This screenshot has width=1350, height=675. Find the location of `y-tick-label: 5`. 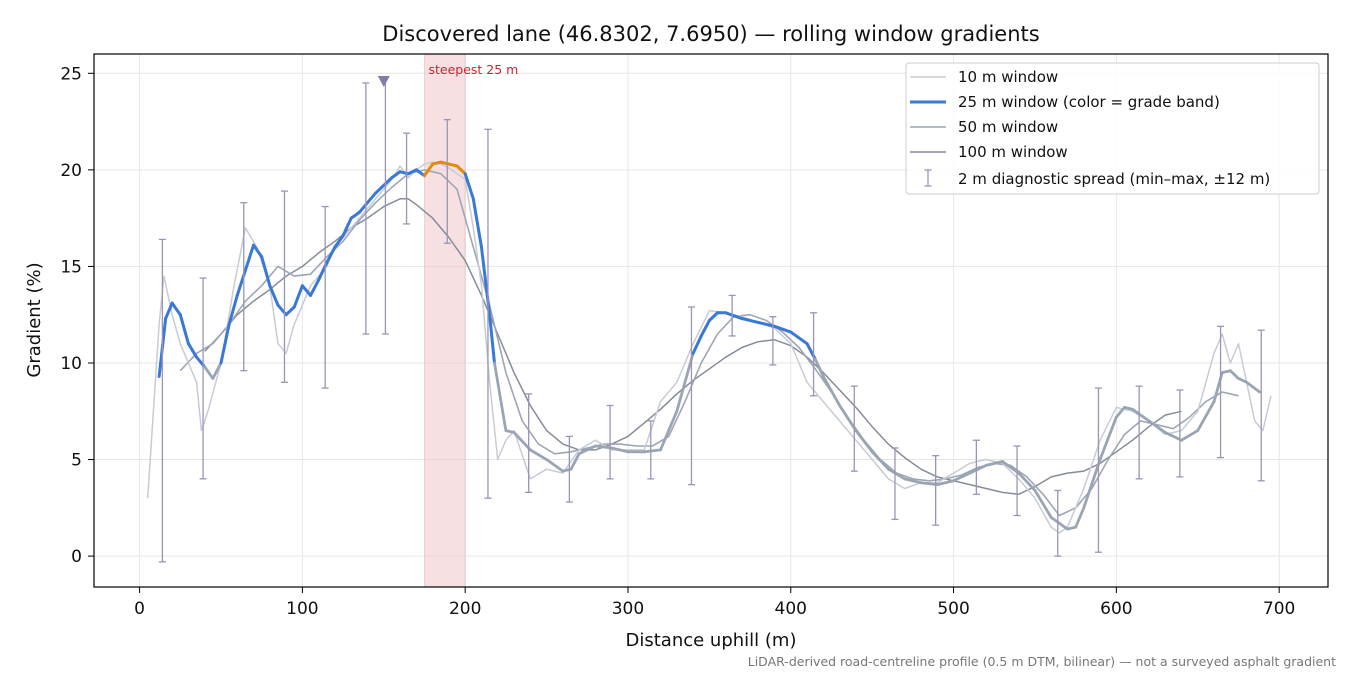

y-tick-label: 5 is located at coordinates (76, 461).